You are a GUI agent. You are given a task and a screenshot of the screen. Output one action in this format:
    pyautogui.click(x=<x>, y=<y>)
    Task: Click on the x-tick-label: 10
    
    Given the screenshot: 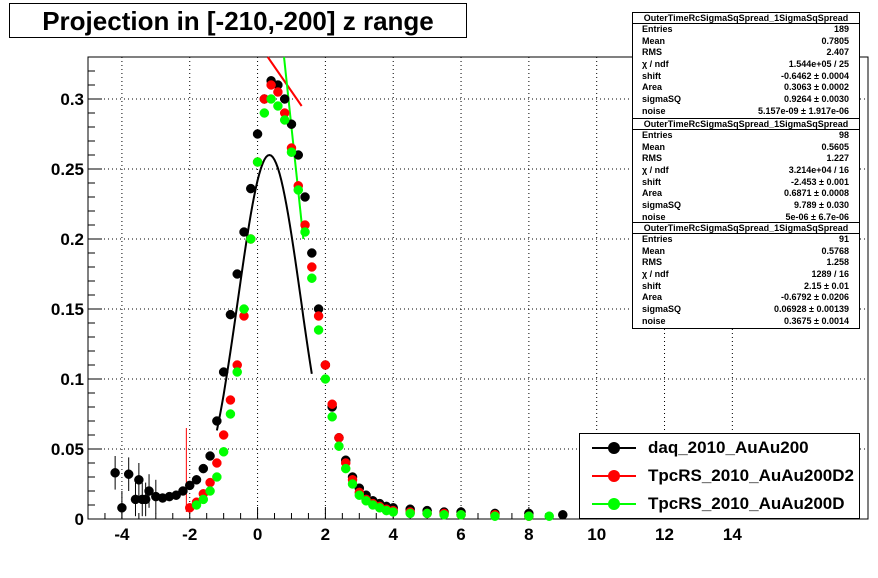 What is the action you would take?
    pyautogui.click(x=596, y=534)
    